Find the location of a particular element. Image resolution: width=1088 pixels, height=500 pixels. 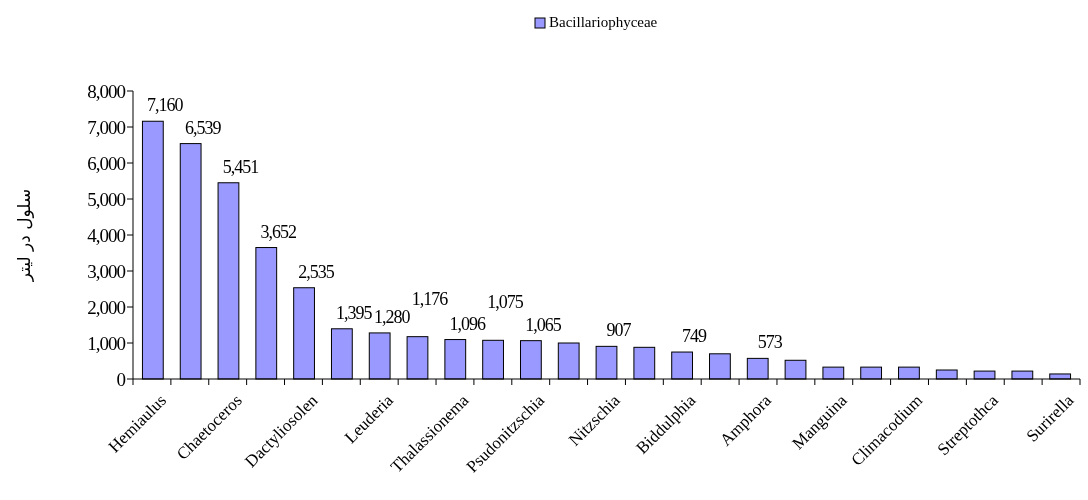

y-axis-title: سلول در لیتر is located at coordinates (24, 235).